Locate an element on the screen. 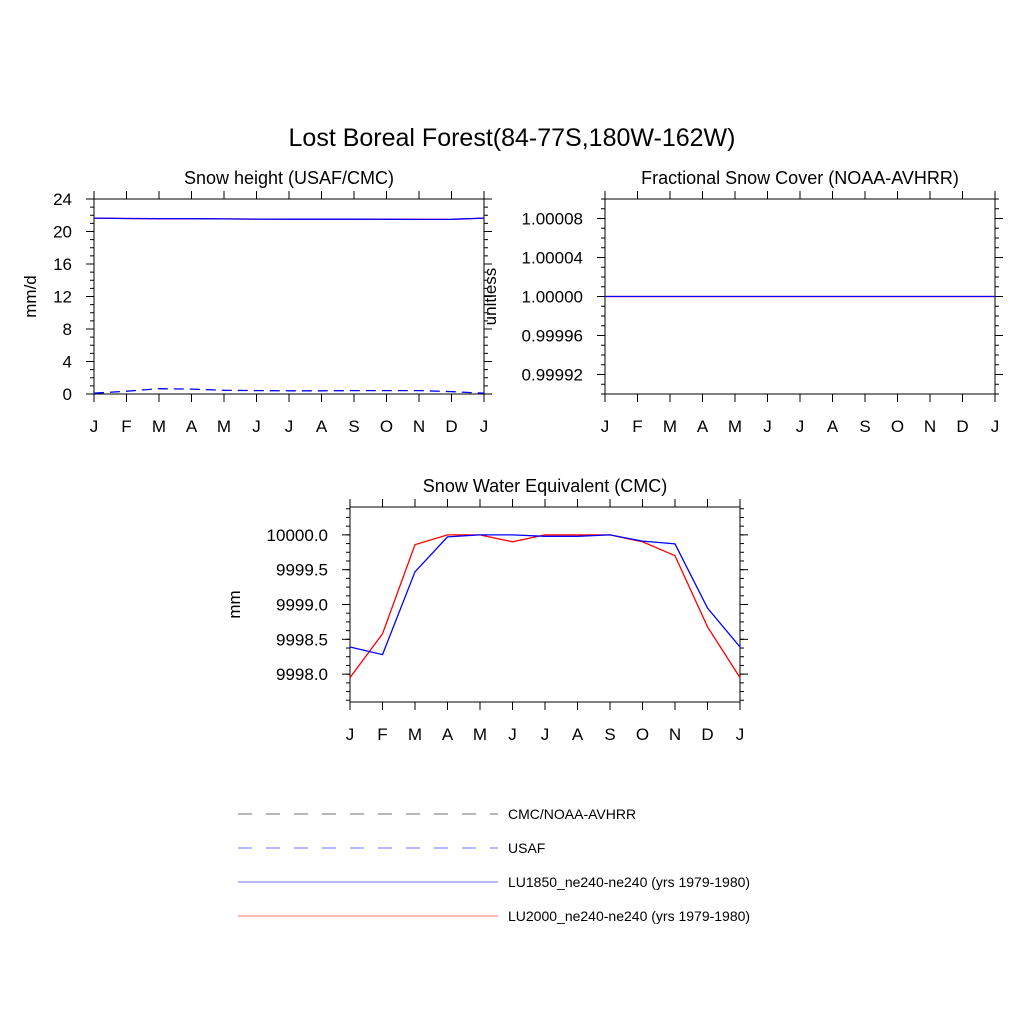  y-tick-label: 8 is located at coordinates (67, 329).